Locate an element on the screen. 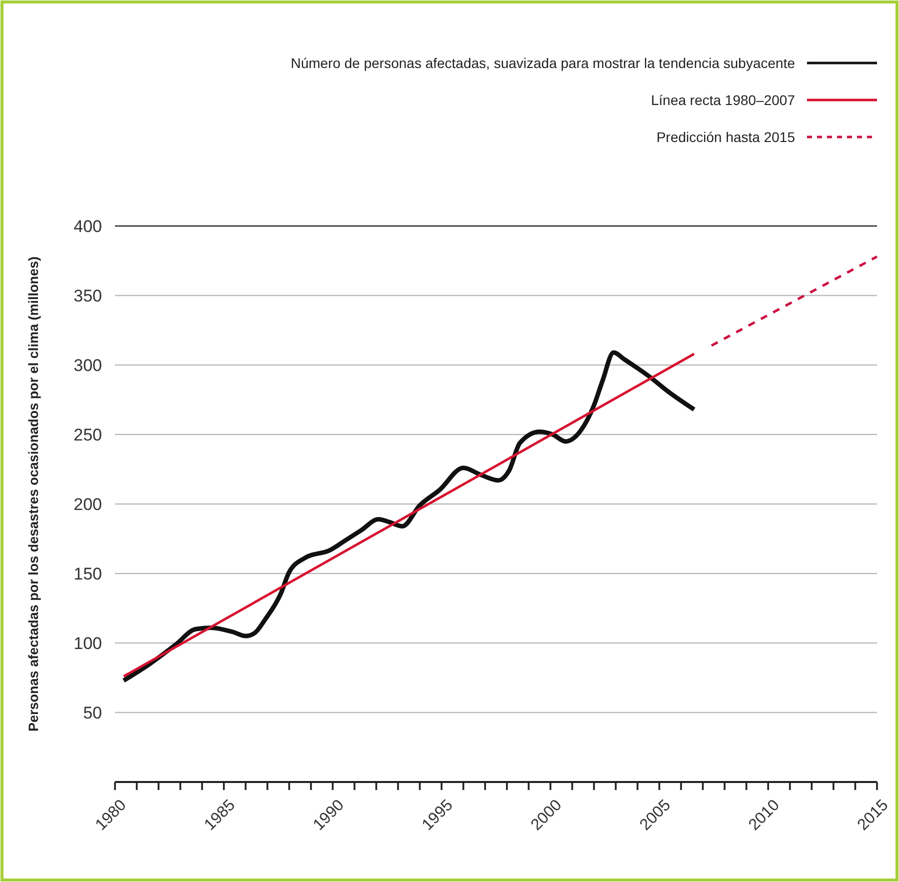 This screenshot has width=899, height=882. y-tick-label: 50 is located at coordinates (92, 712).